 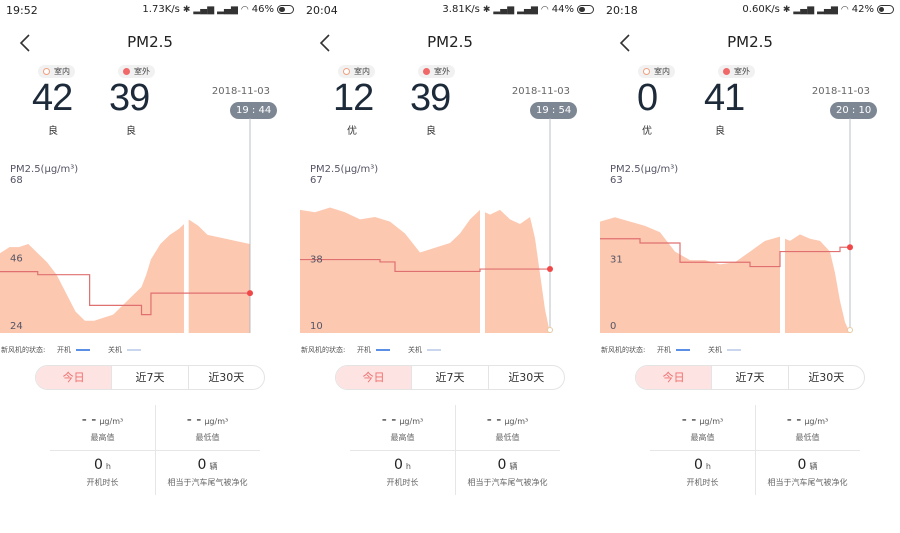 I want to click on outdoor-marker, so click(x=850, y=247).